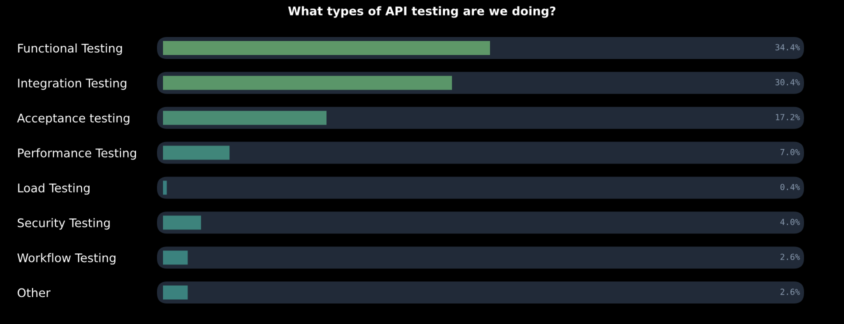 The image size is (844, 324). I want to click on y-tick-label: Workflow Testing, so click(66, 259).